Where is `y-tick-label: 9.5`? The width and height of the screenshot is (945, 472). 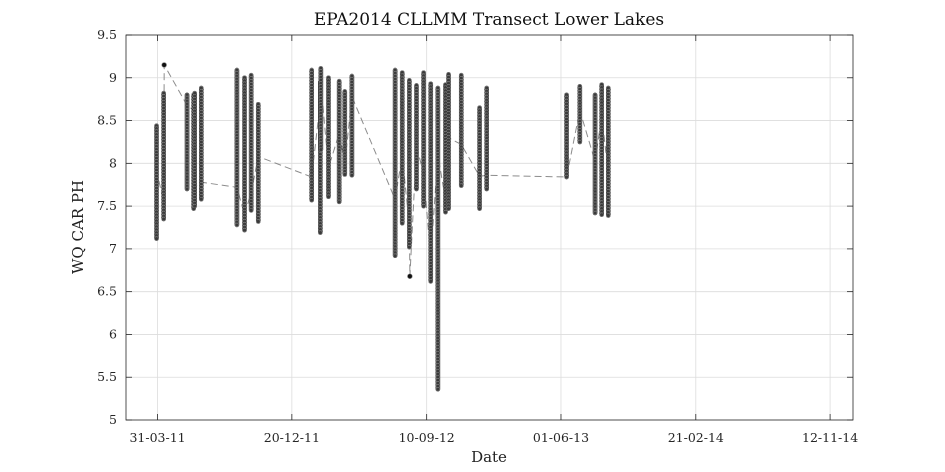
y-tick-label: 9.5 is located at coordinates (107, 34).